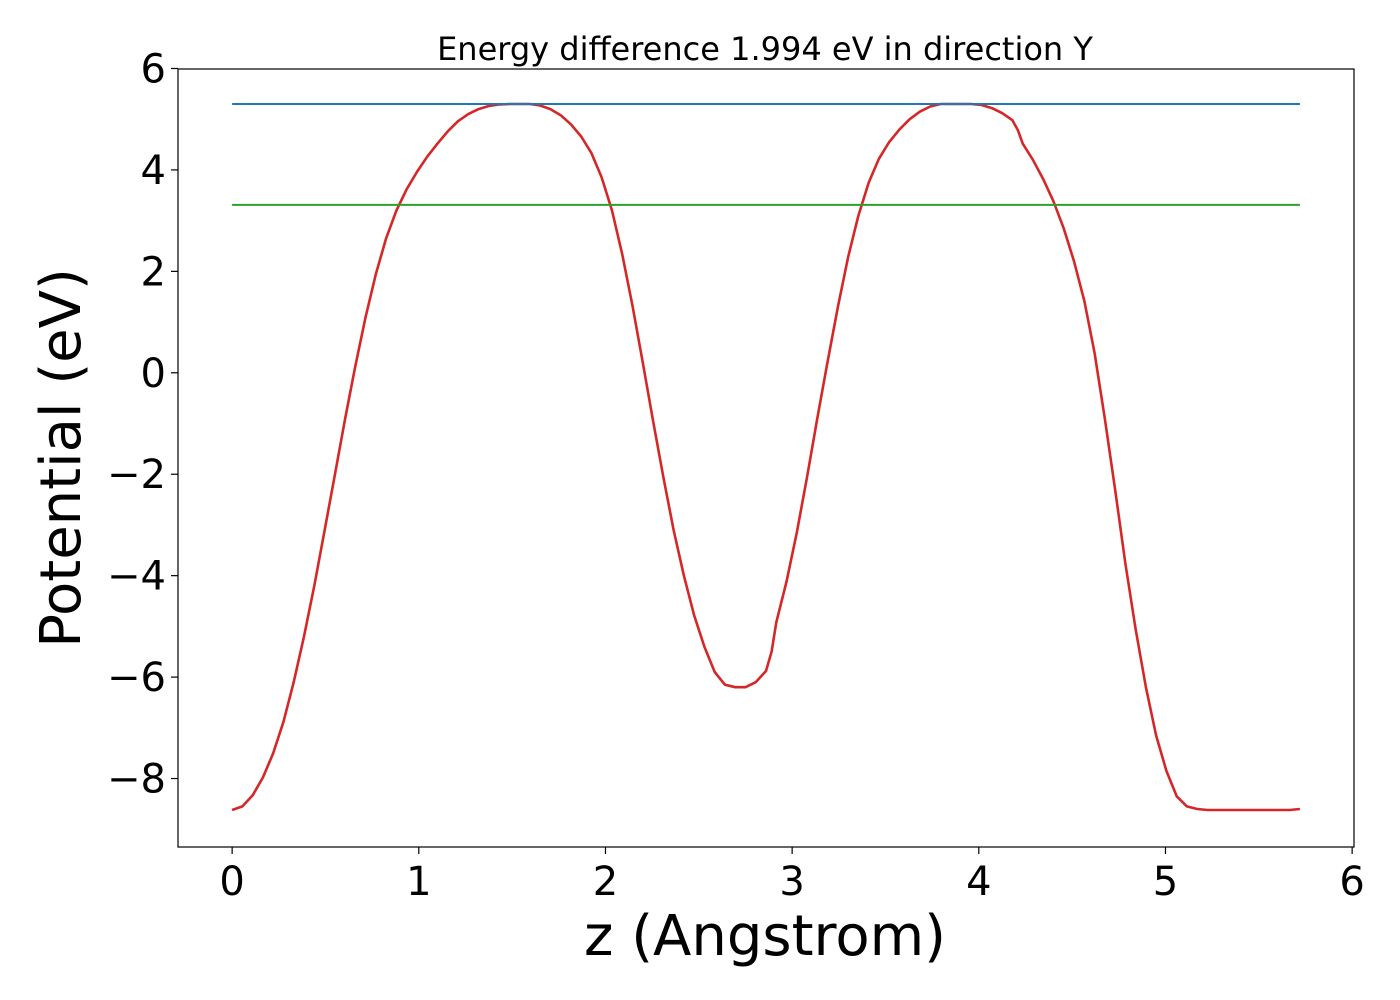  Describe the element at coordinates (605, 882) in the screenshot. I see `x-tick-label: 2` at that location.